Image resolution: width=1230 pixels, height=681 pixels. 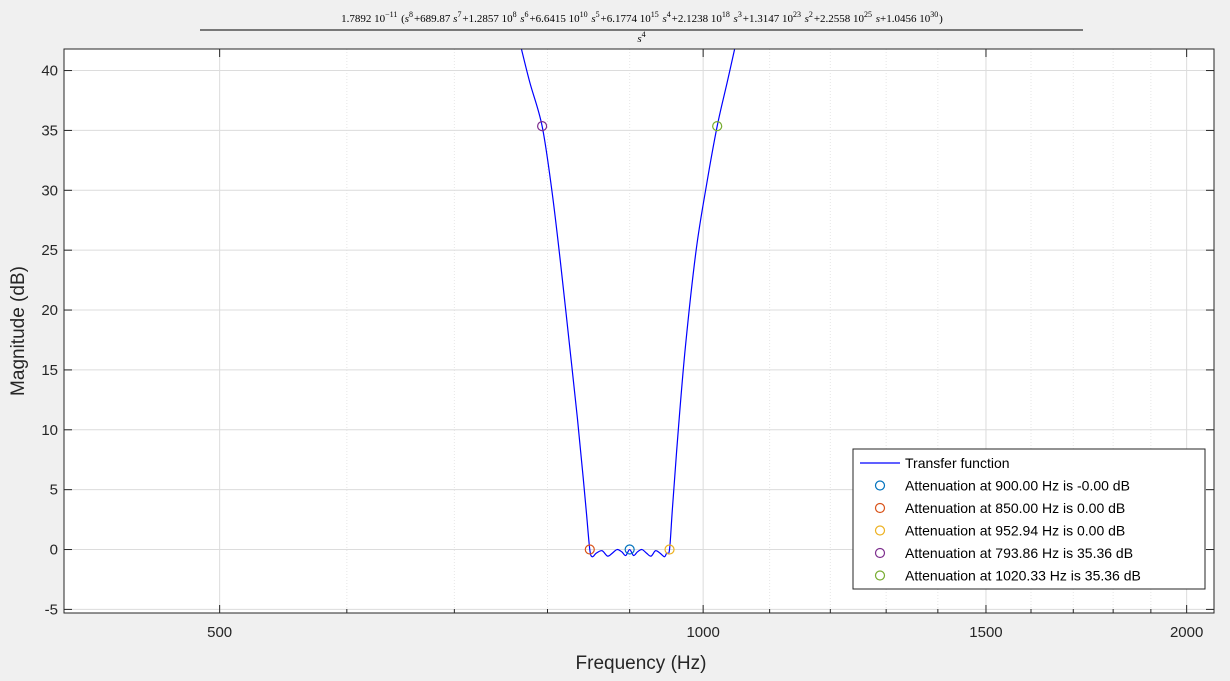 I want to click on transfer-function-line, so click(x=628, y=303).